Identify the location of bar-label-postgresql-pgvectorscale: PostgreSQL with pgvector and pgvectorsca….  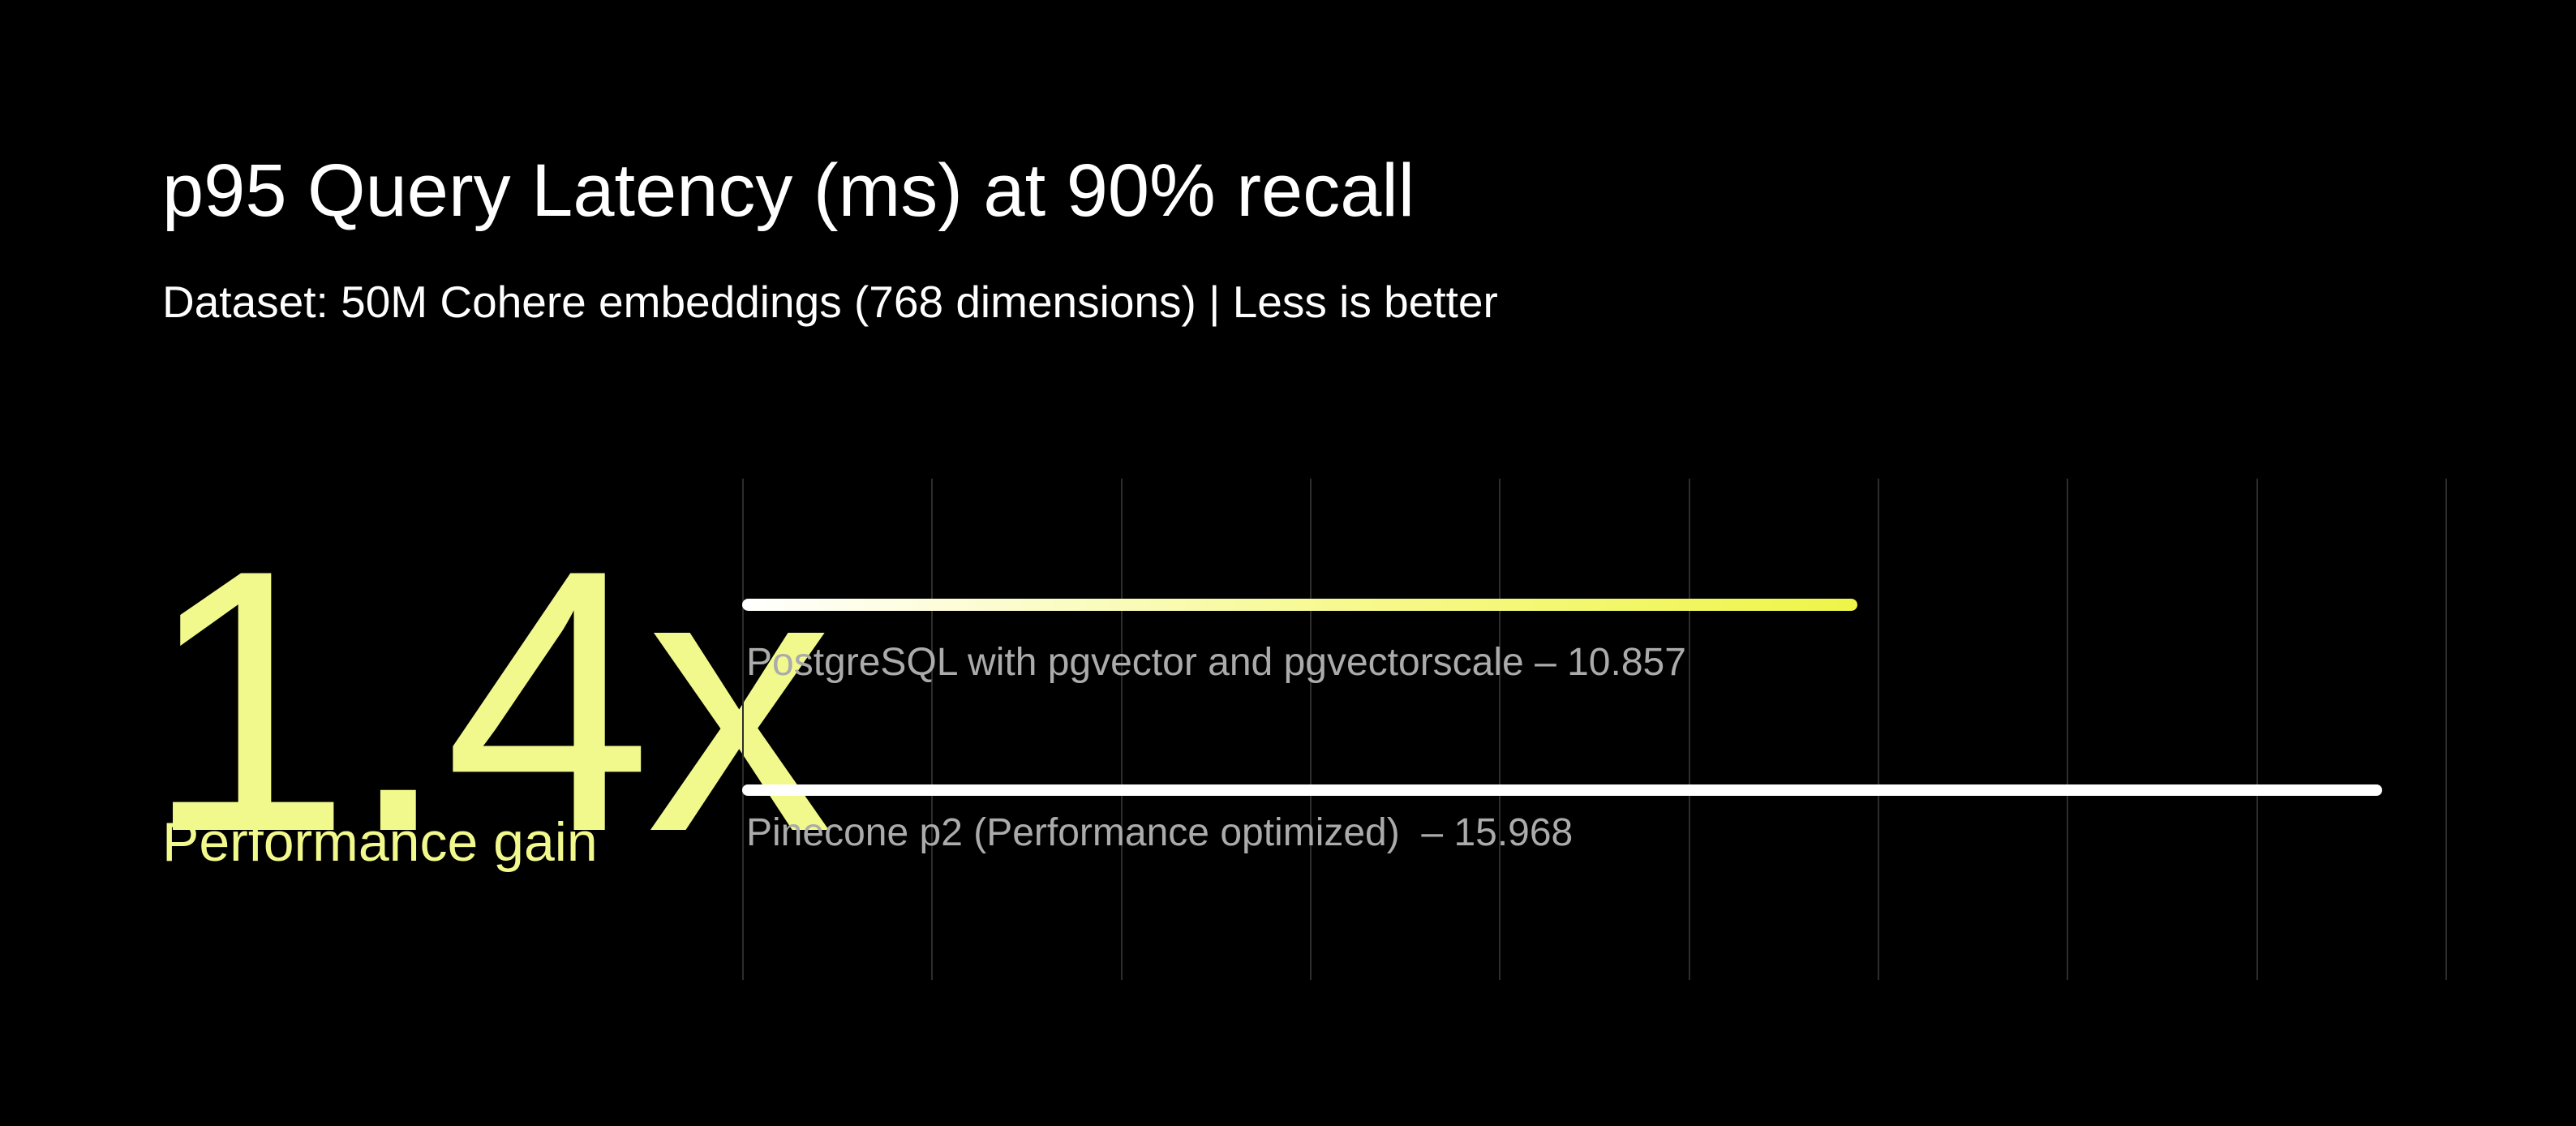
(1216, 662).